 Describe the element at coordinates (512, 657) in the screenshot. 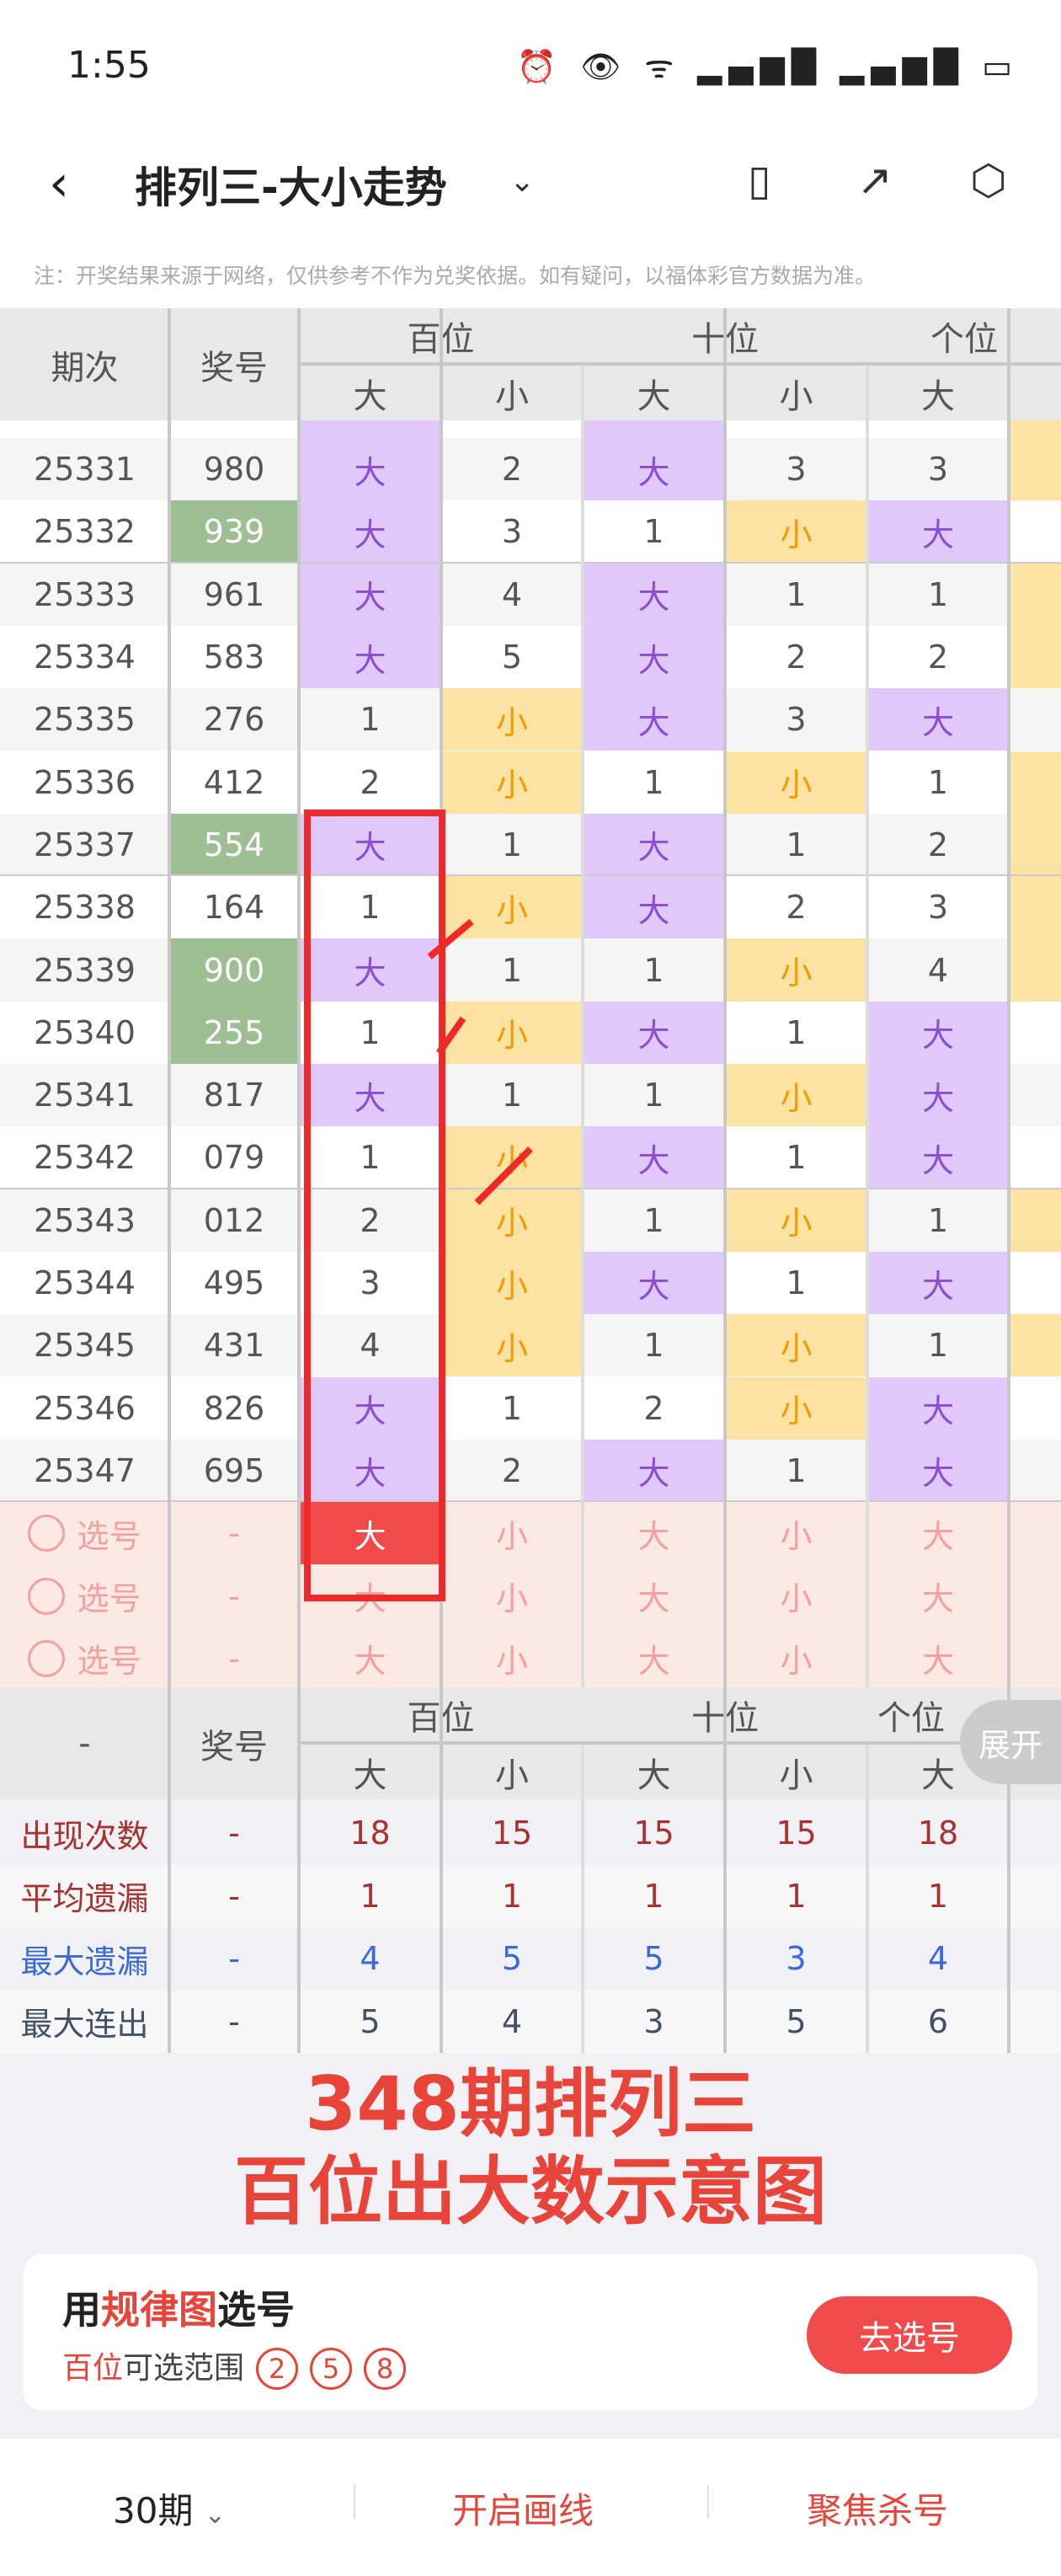

I see `trend-cell: 5` at that location.